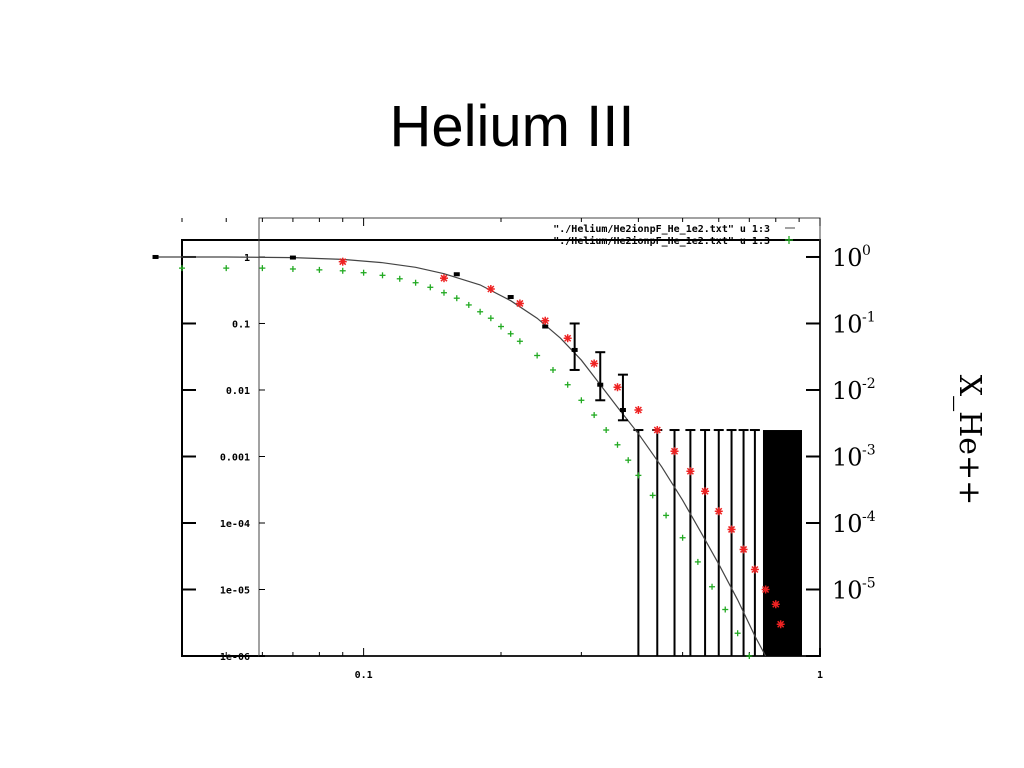 This screenshot has width=1024, height=768. What do you see at coordinates (869, 450) in the screenshot?
I see `right-y-tick-exponent: -3` at bounding box center [869, 450].